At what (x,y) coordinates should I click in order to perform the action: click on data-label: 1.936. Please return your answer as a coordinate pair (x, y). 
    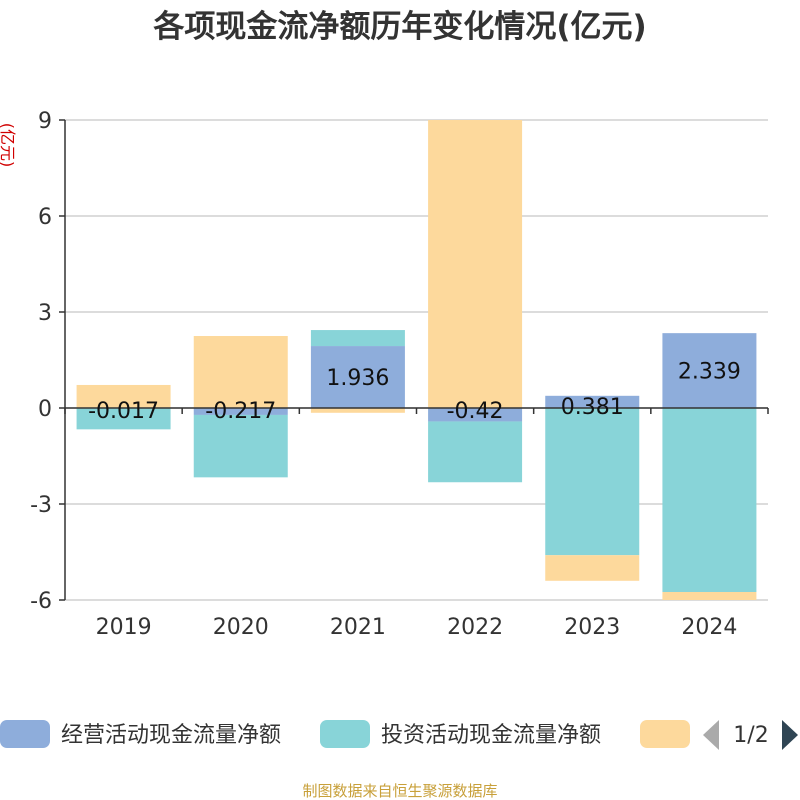
    Looking at the image, I should click on (357, 378).